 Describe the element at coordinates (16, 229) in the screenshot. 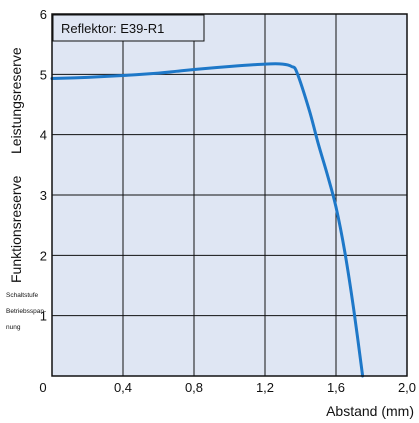

I see `y-axis-label-line1: Funktionsreserve` at that location.